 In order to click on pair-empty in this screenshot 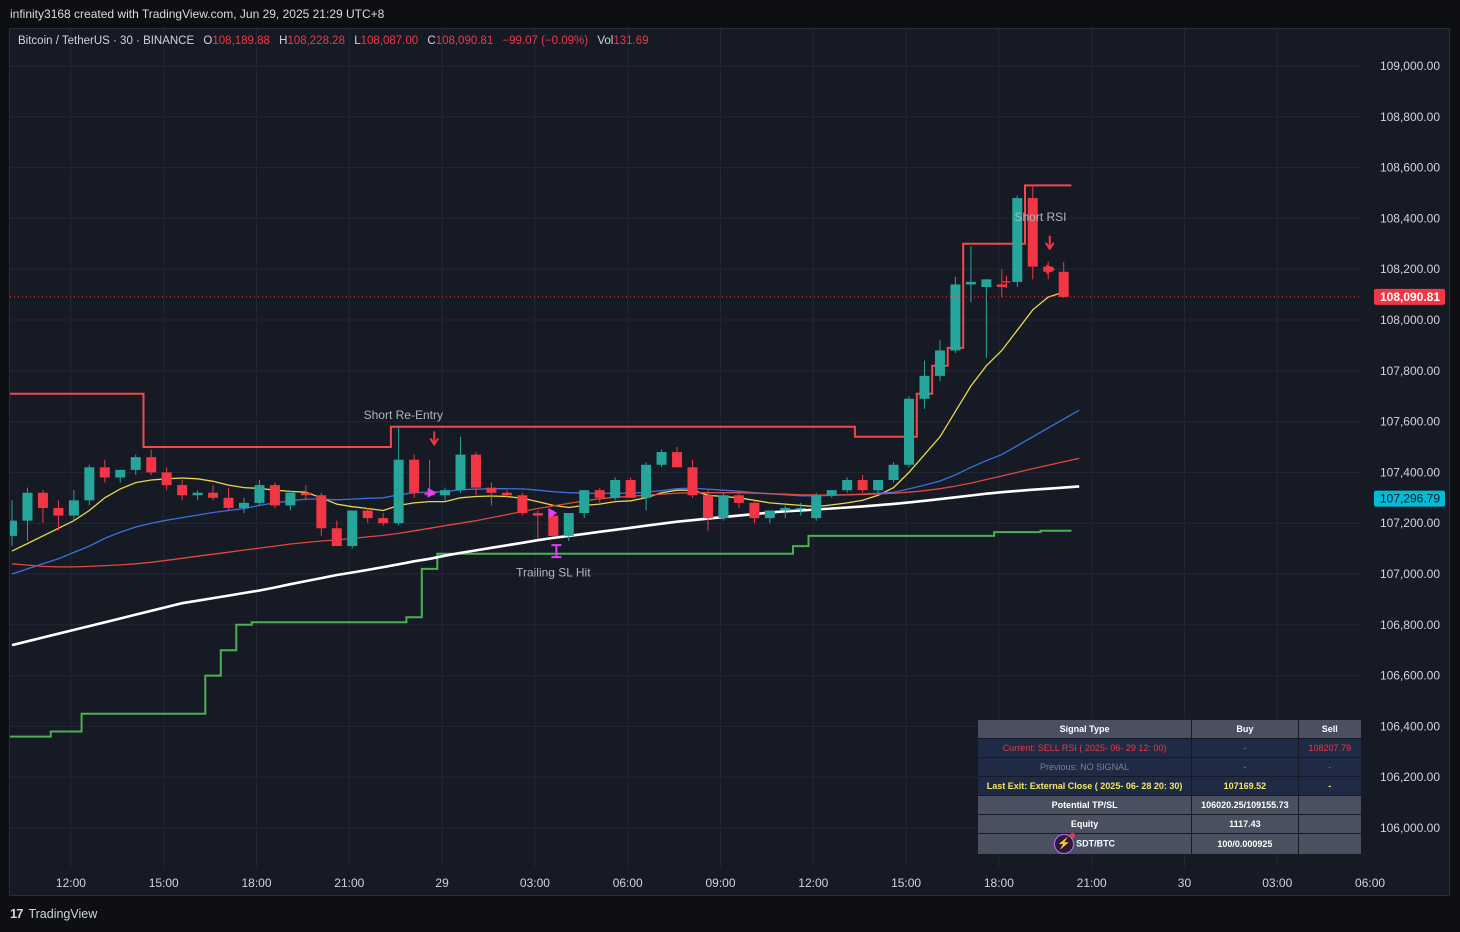, I will do `click(1330, 844)`.